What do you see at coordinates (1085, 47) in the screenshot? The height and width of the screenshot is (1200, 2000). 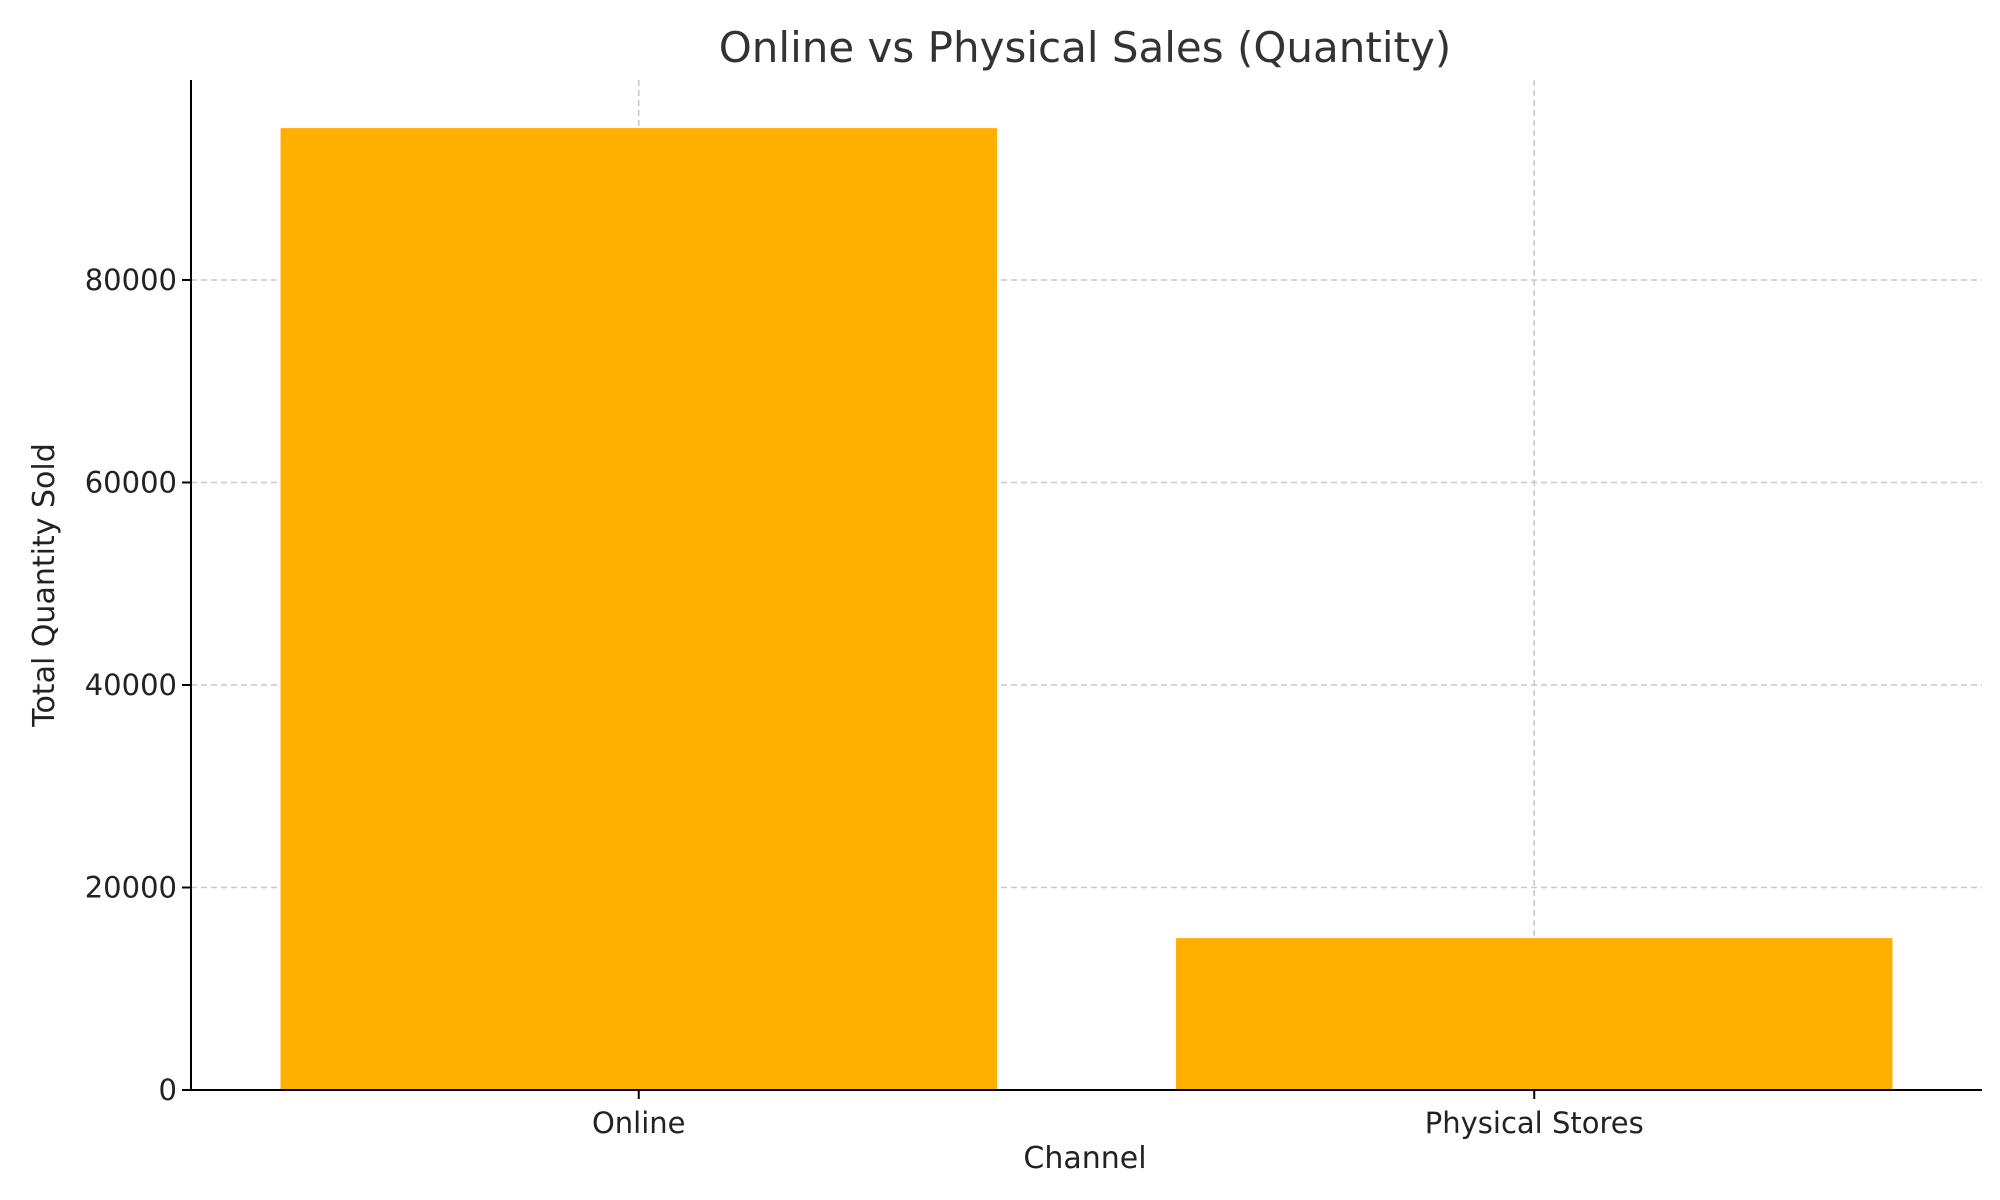 I see `chart-title: Online vs Physical Sales (Quantity)` at bounding box center [1085, 47].